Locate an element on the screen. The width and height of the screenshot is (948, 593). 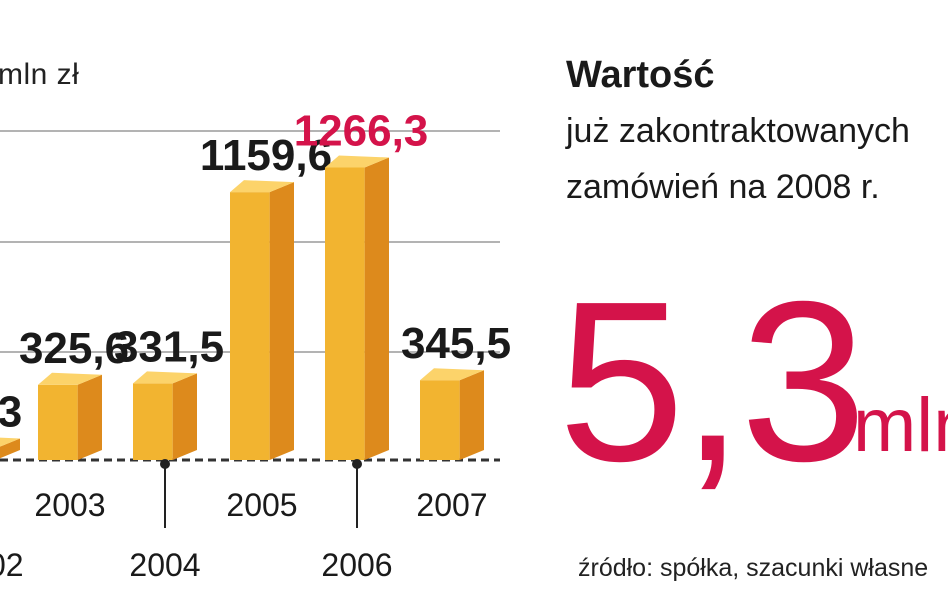
bar-side-2003 is located at coordinates (89, 417).